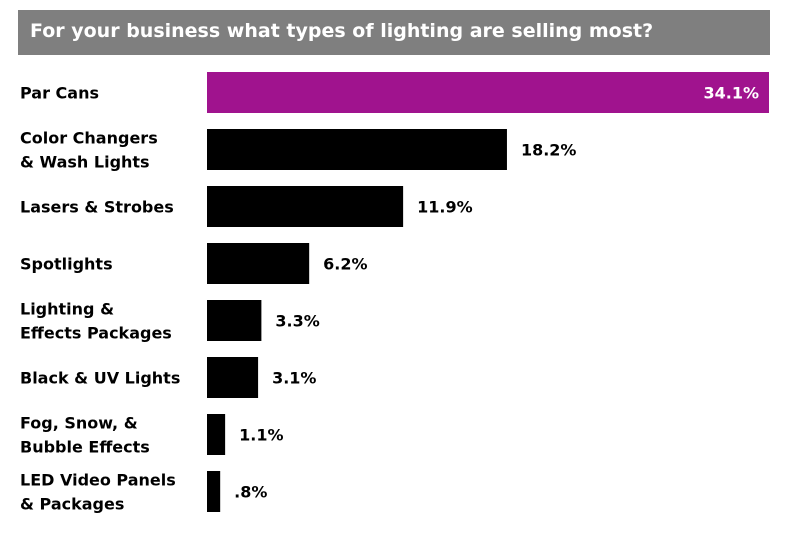 This screenshot has width=804, height=542. I want to click on category-label-3: Lasers & Strobes, so click(97, 207).